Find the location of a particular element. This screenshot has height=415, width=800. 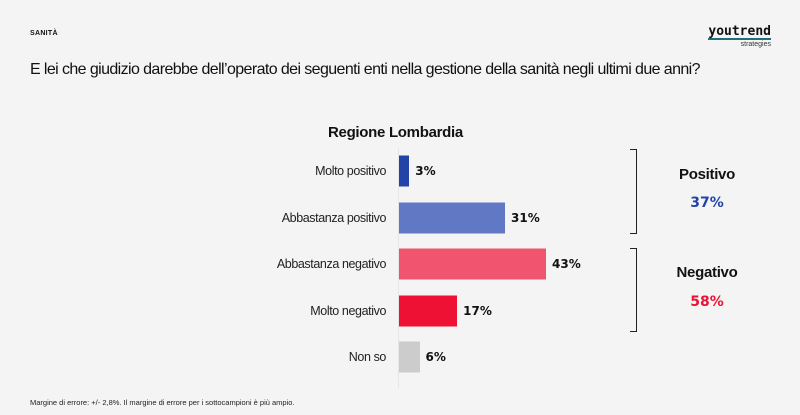

logo: youtrend strategies is located at coordinates (739, 35).